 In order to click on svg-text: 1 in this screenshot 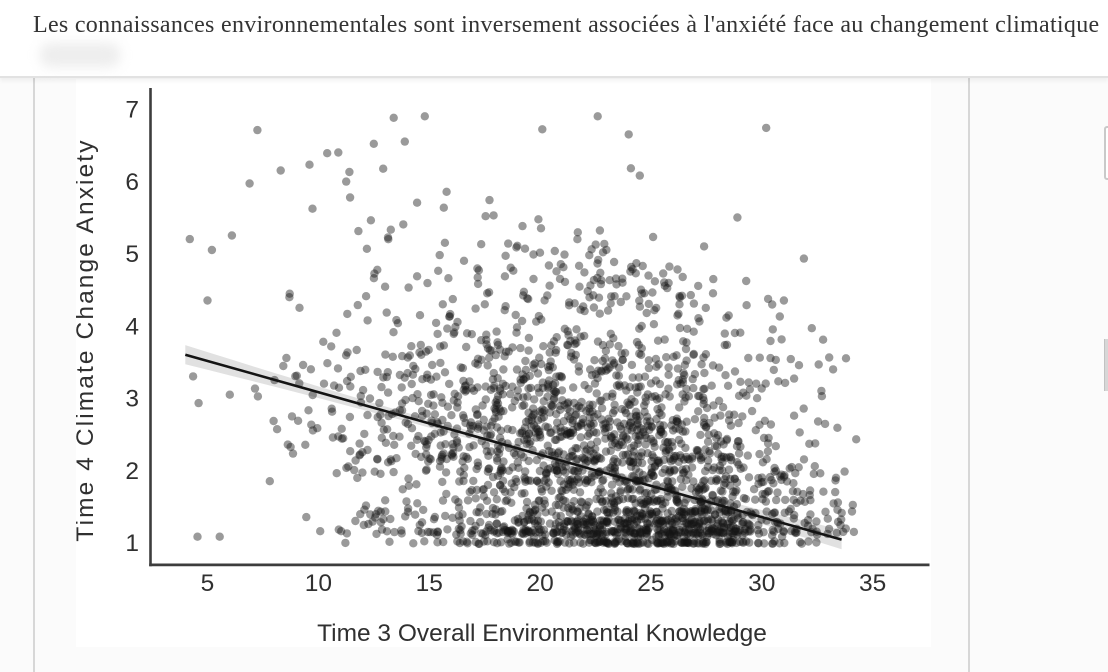, I will do `click(132, 543)`.